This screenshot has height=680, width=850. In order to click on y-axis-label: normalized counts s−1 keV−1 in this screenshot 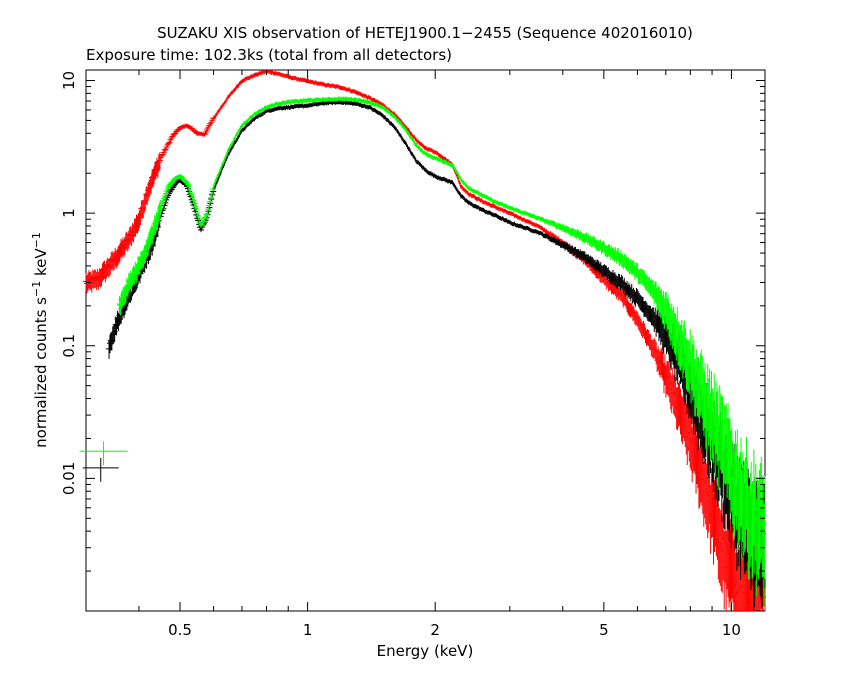, I will do `click(40, 340)`.